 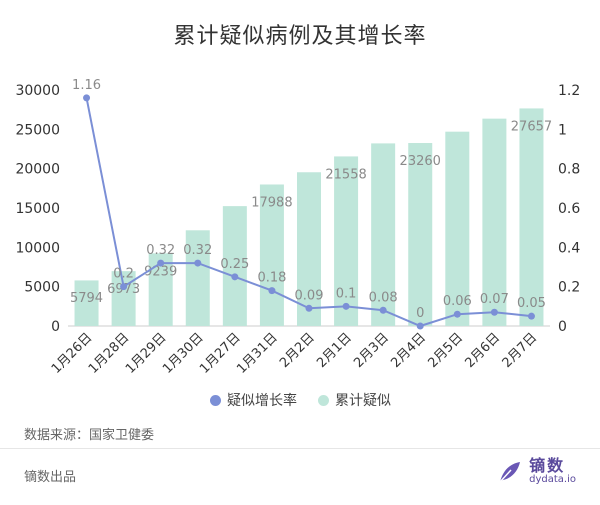 What do you see at coordinates (123, 274) in the screenshot?
I see `line-data-label: 0.2` at bounding box center [123, 274].